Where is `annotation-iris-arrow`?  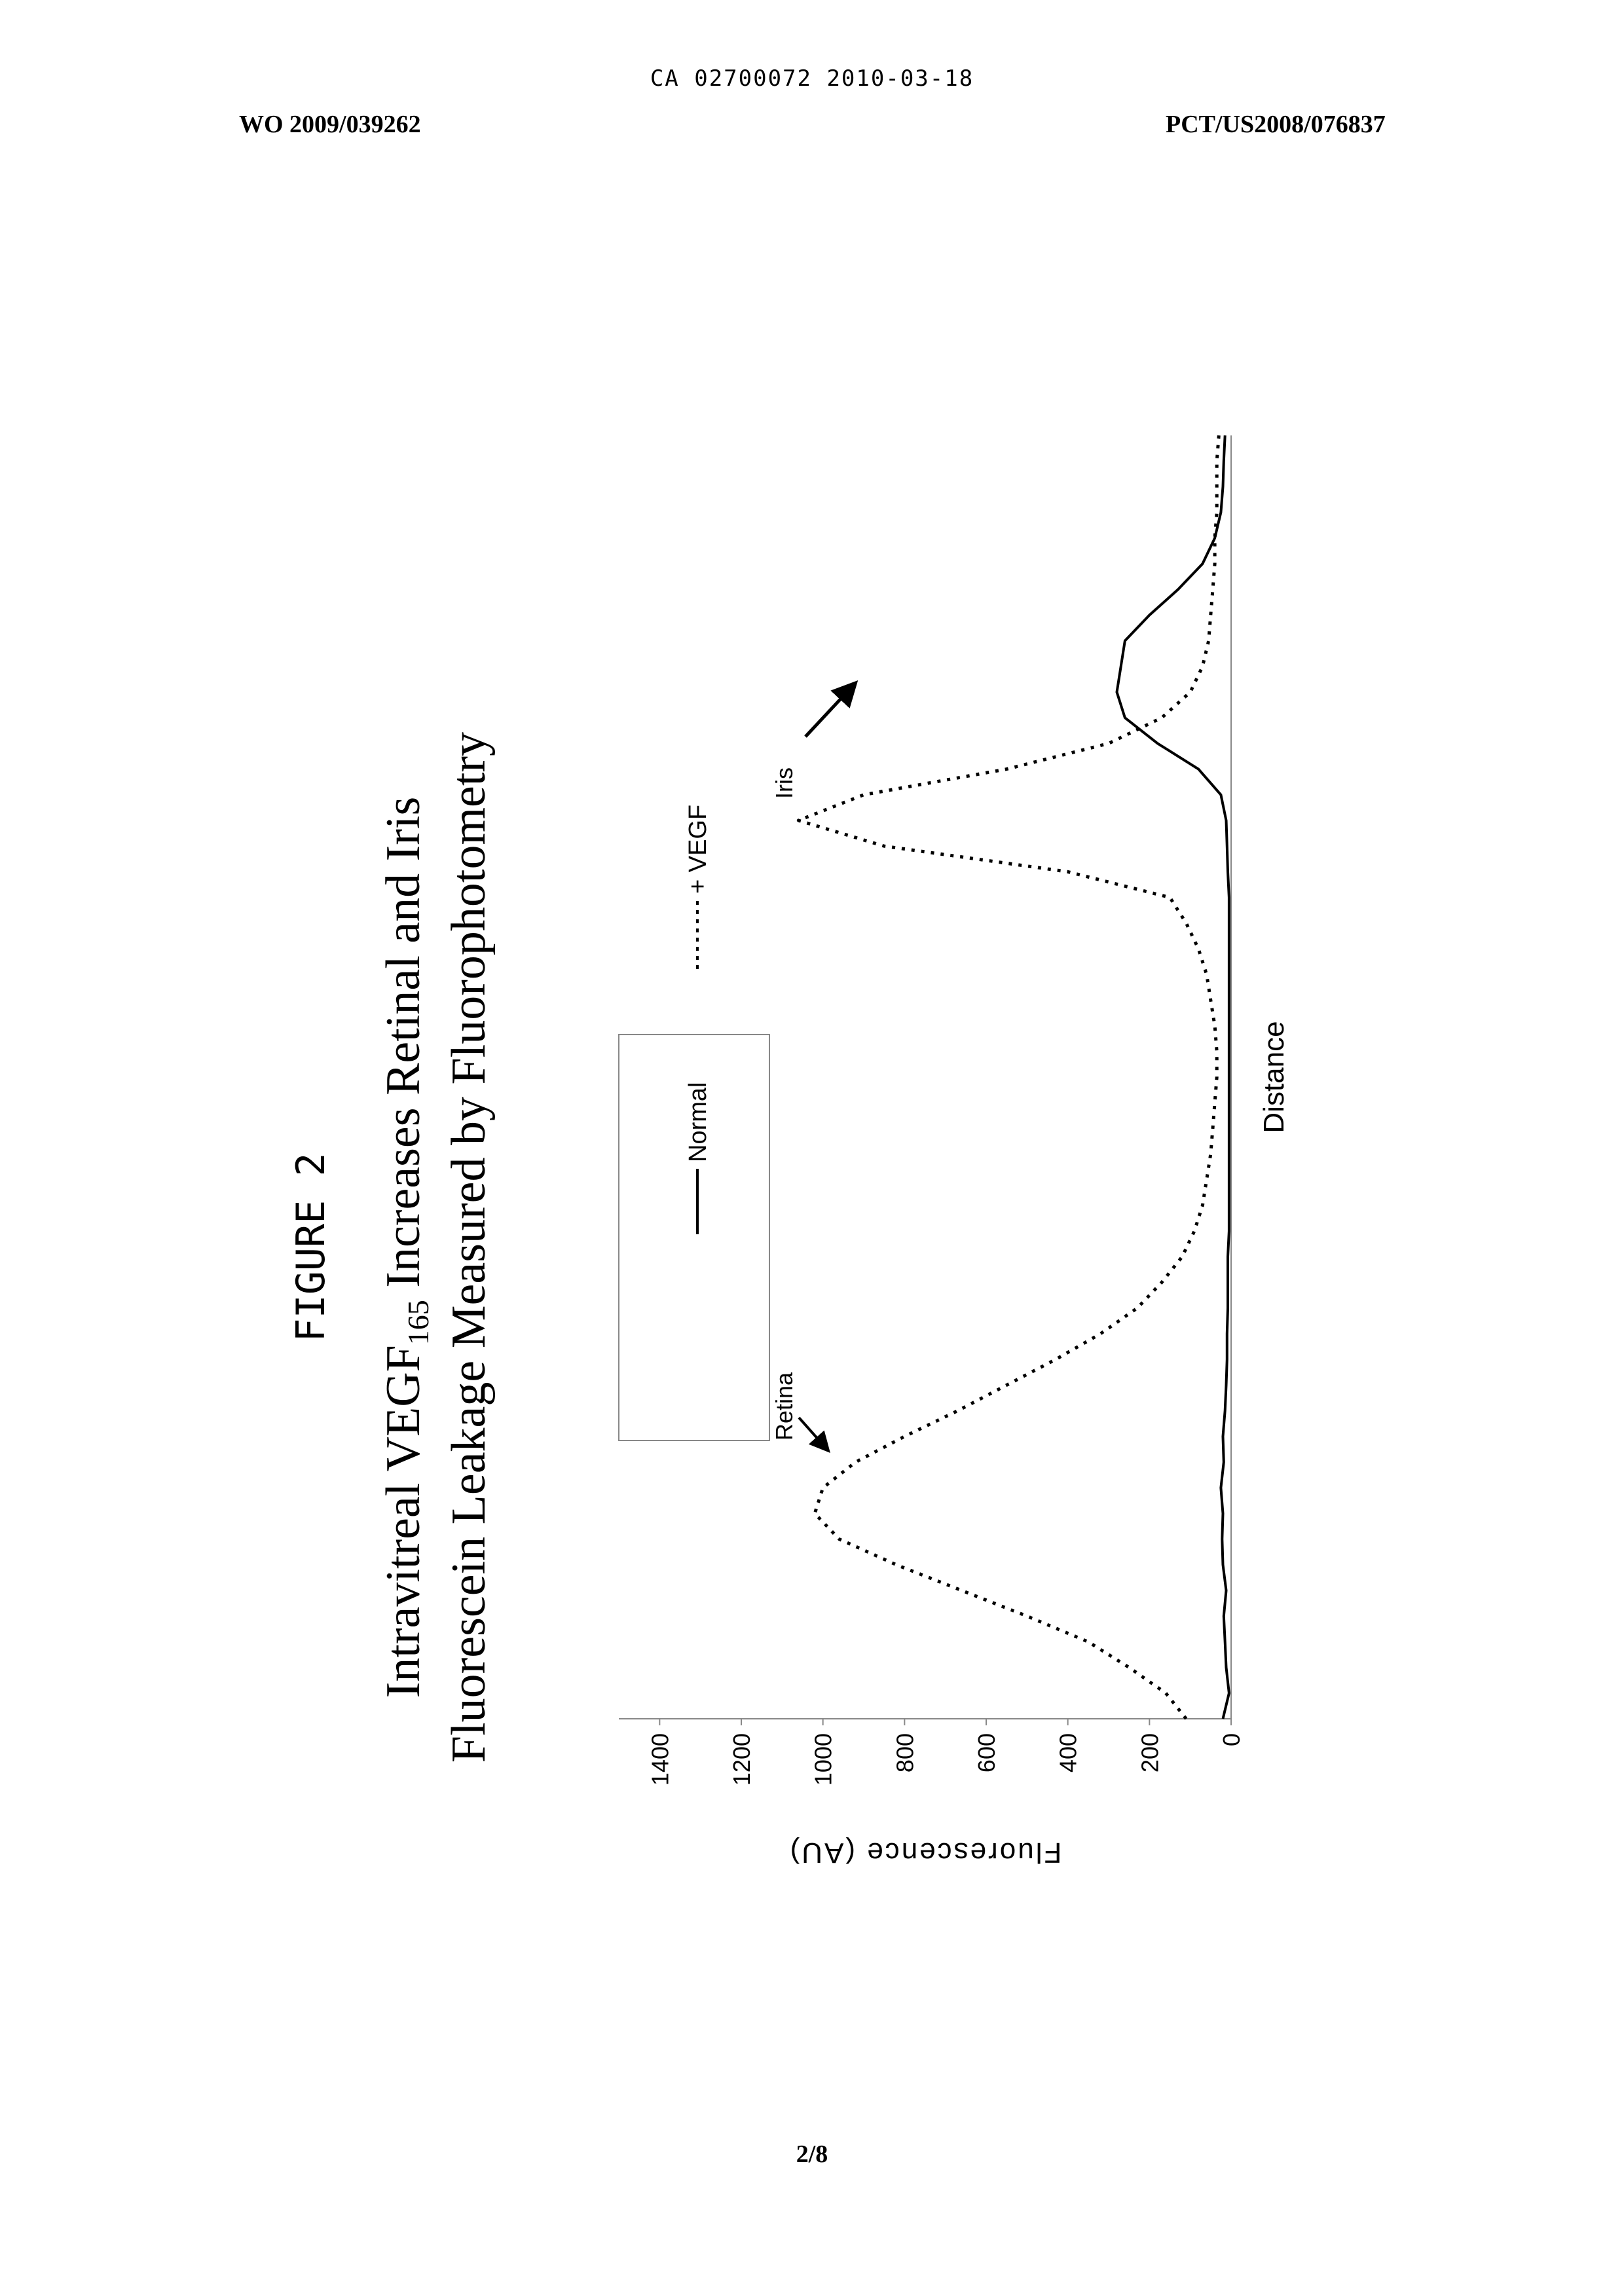 annotation-iris-arrow is located at coordinates (828, 712).